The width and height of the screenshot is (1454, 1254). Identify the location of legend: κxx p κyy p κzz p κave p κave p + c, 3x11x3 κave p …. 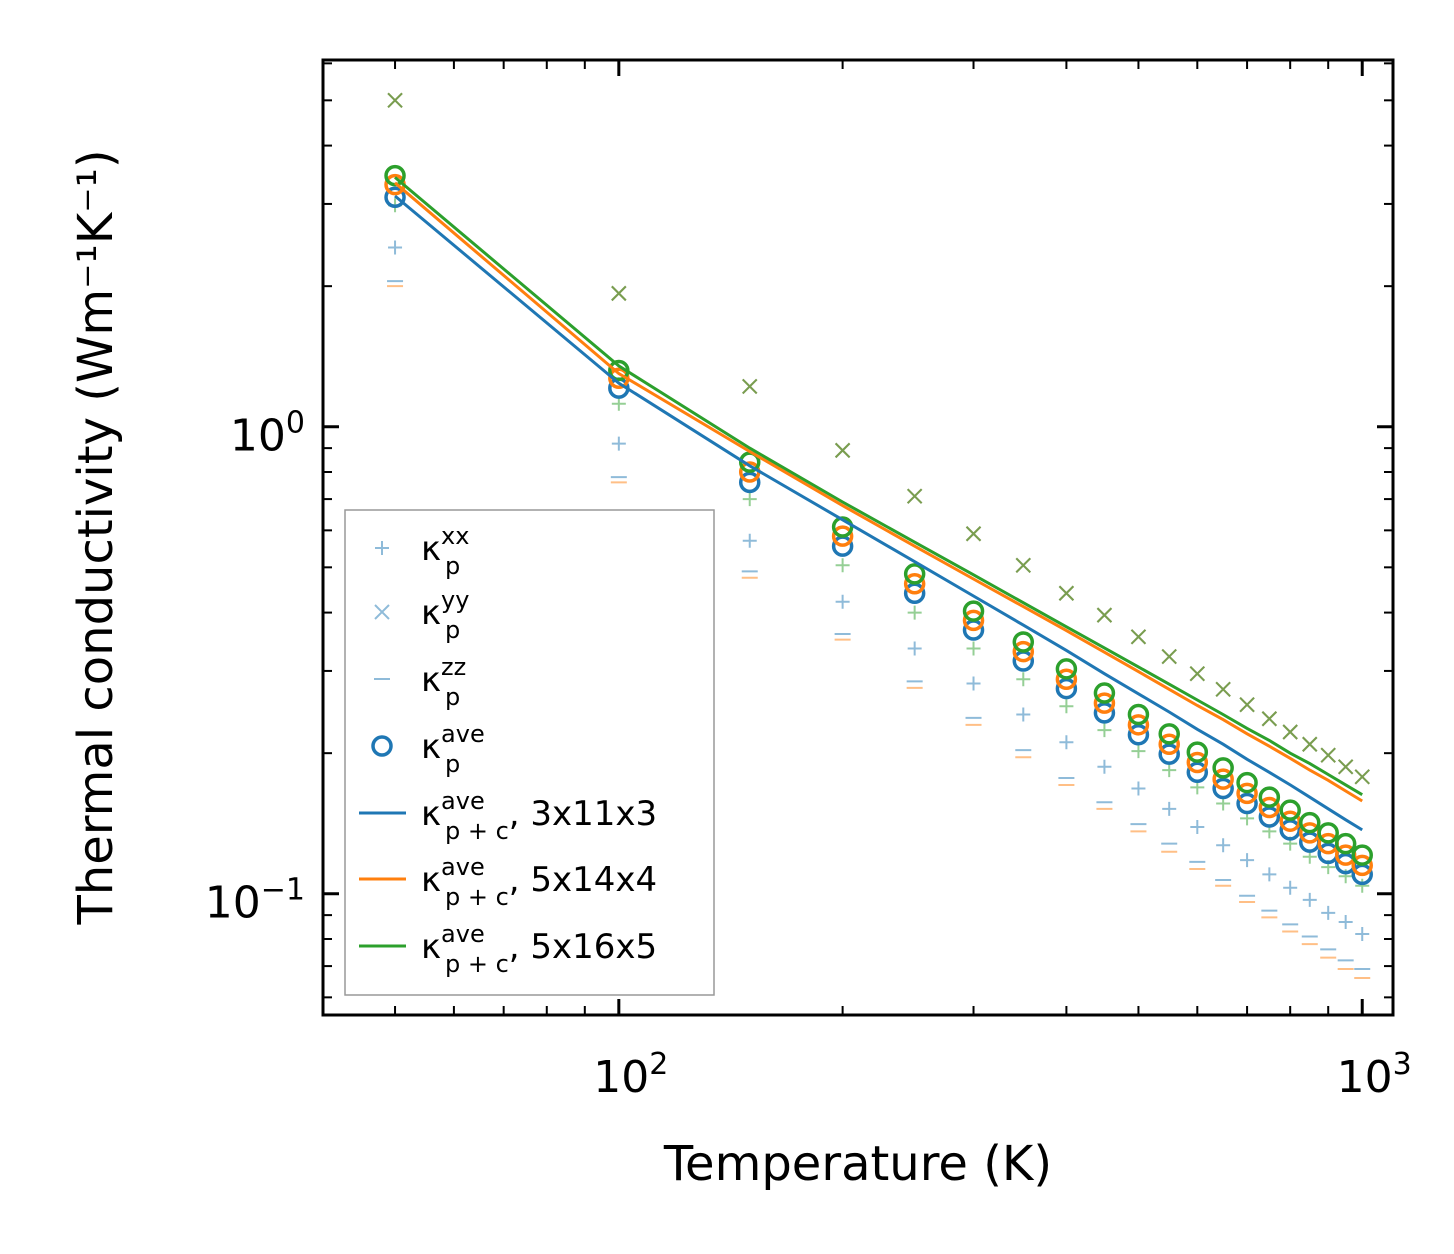
(529, 752).